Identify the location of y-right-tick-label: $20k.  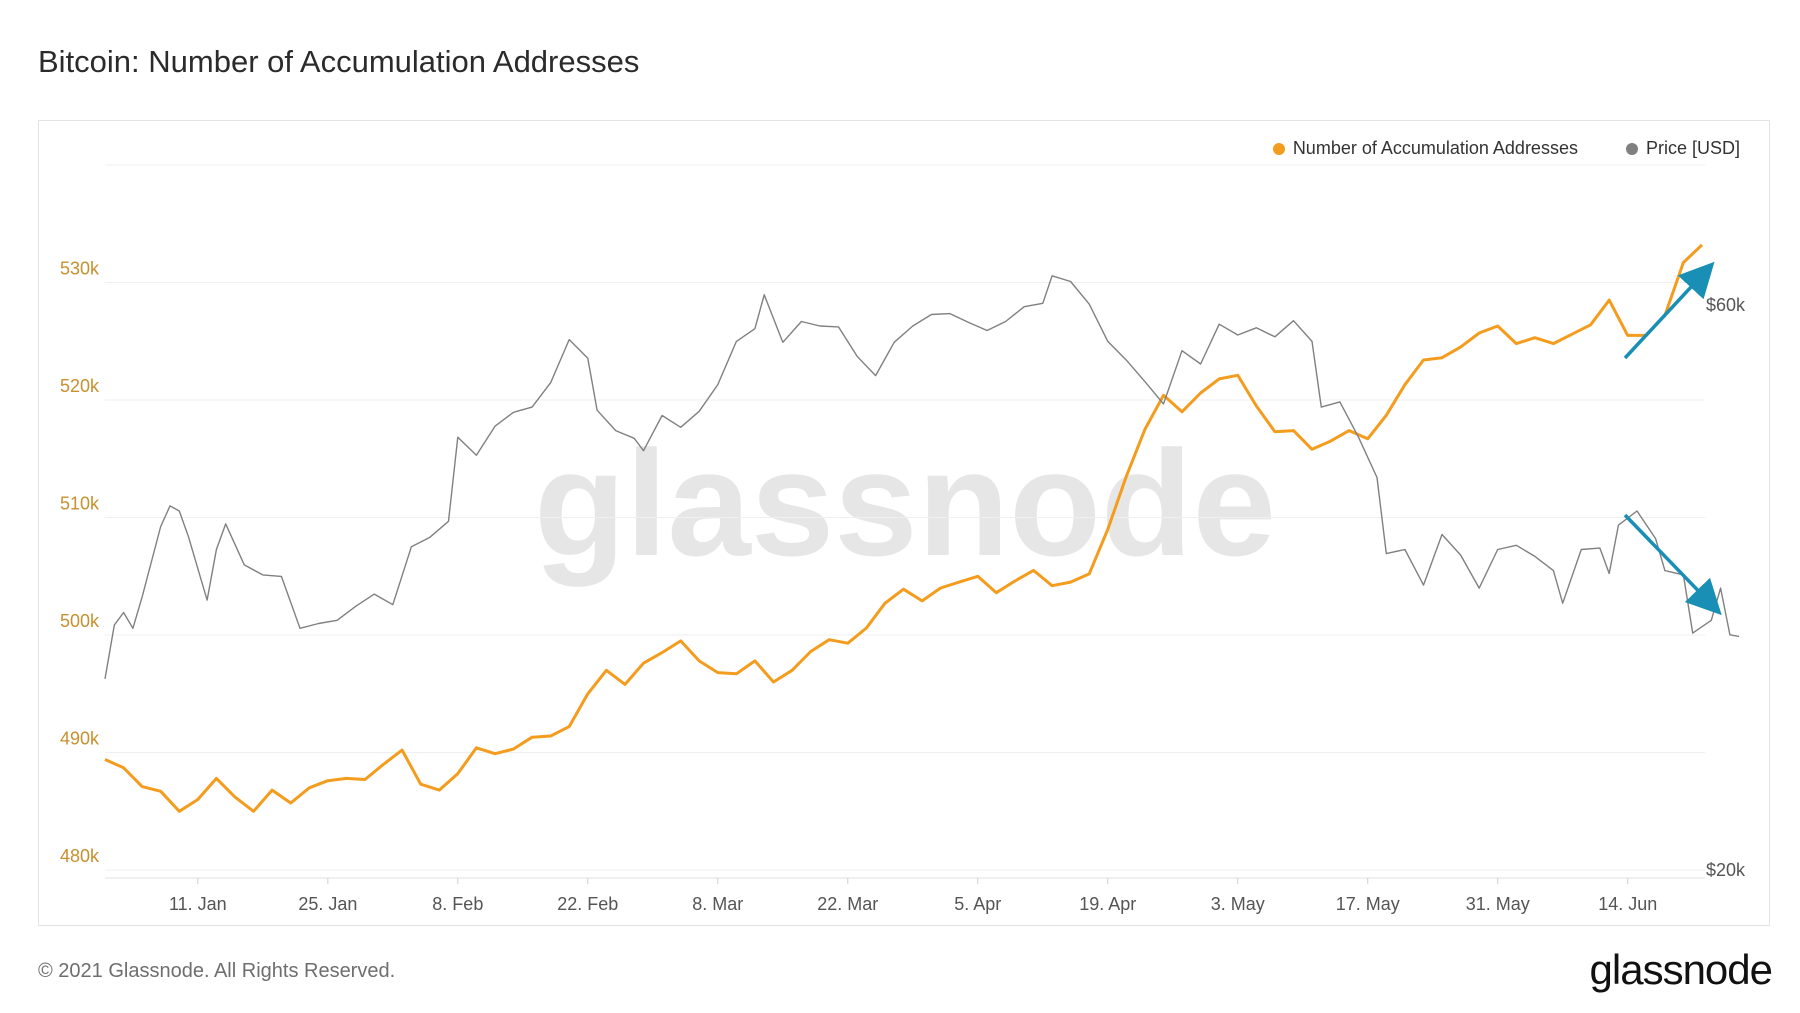
(1726, 870).